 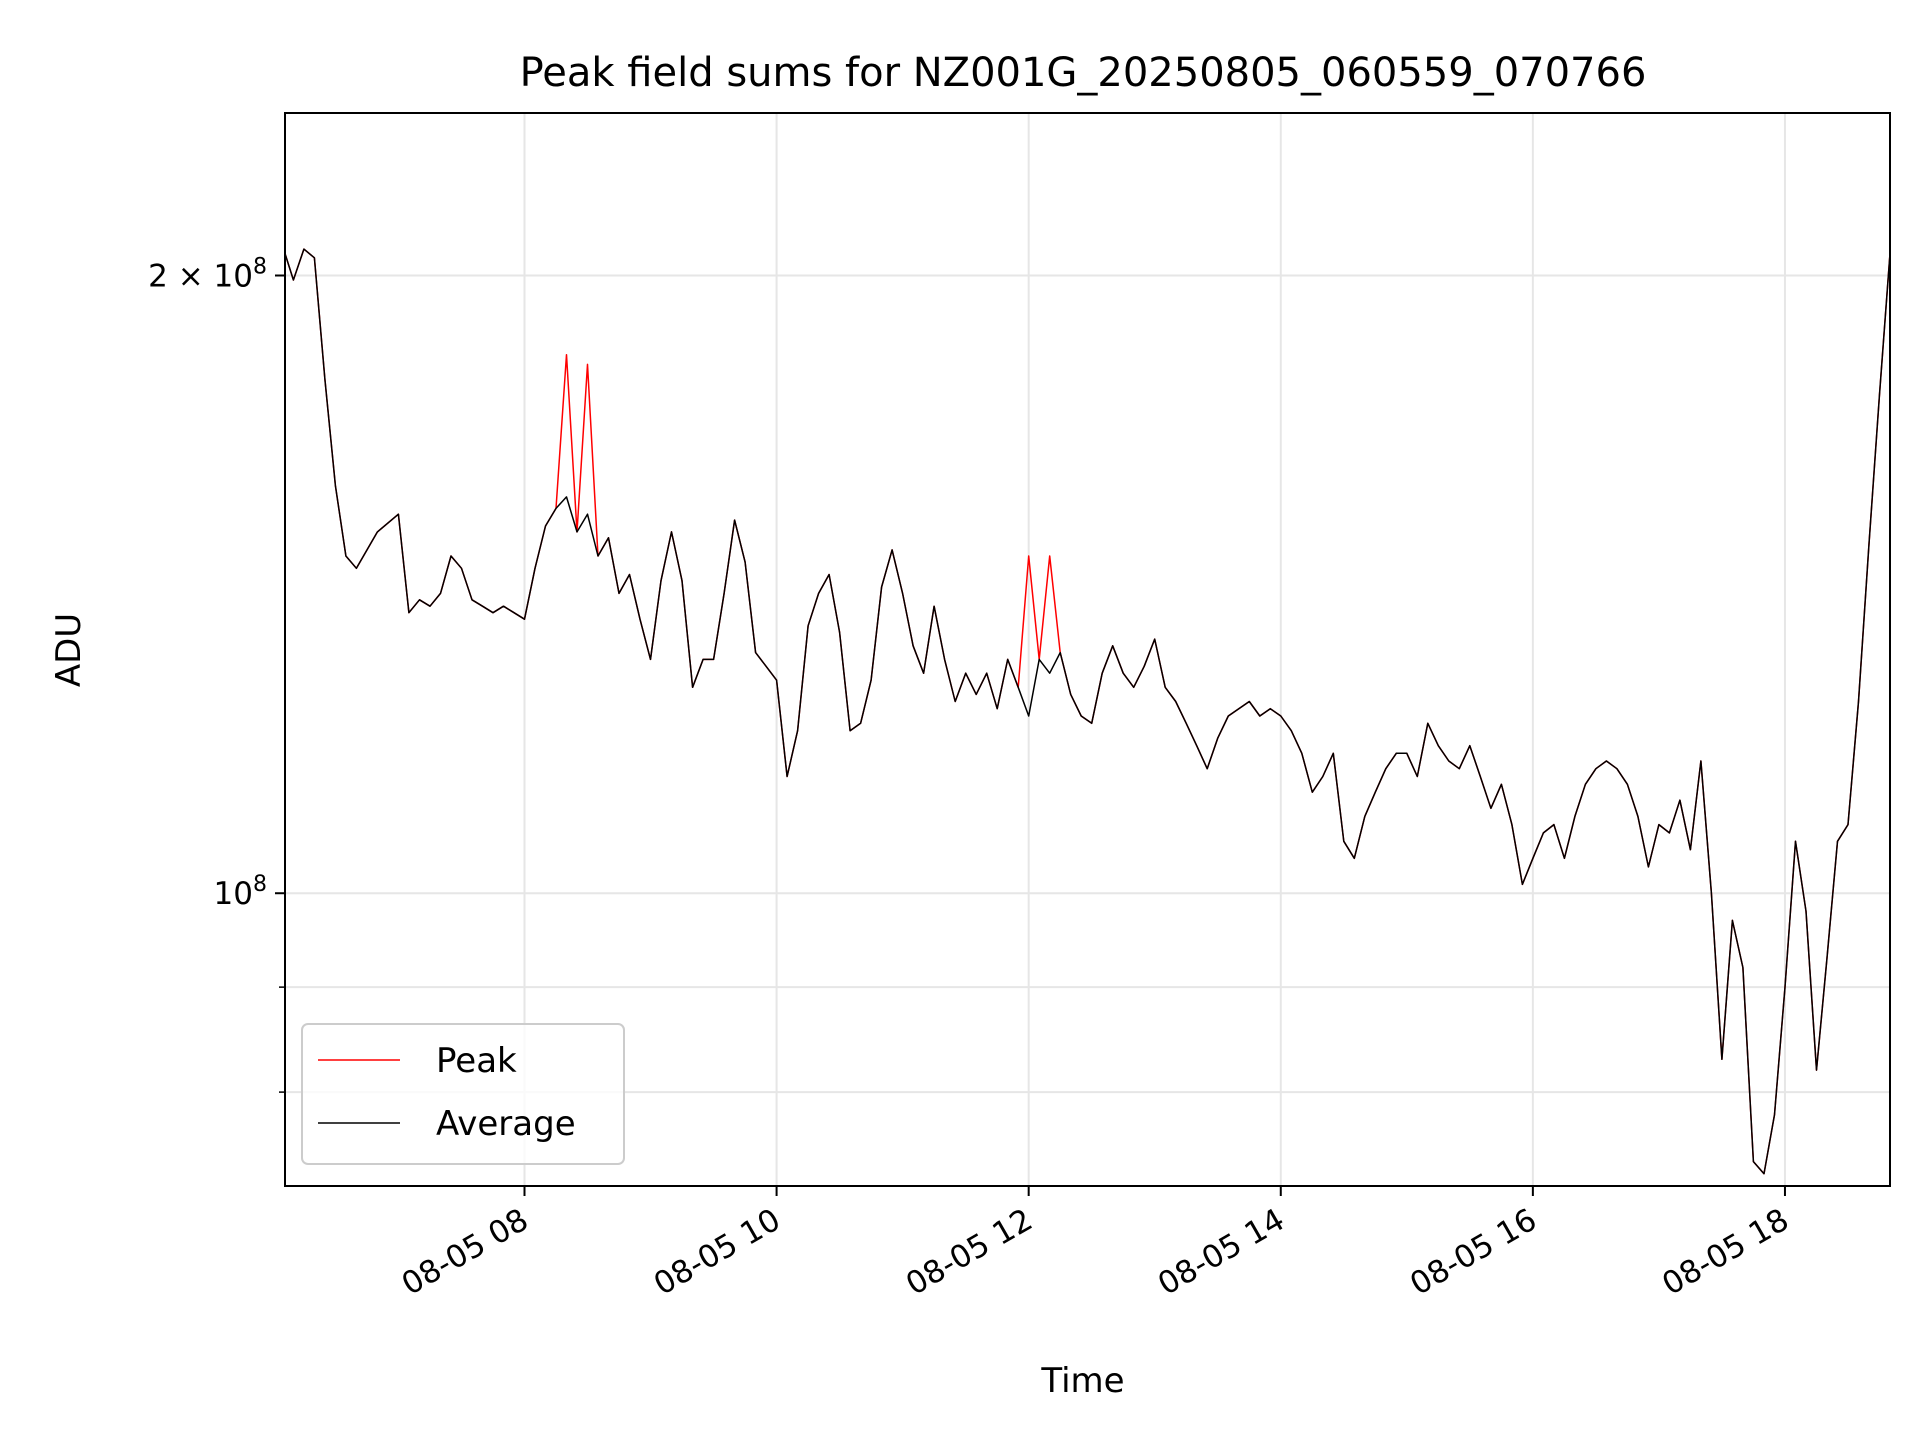 I want to click on legend: Peak Average, so click(x=463, y=1094).